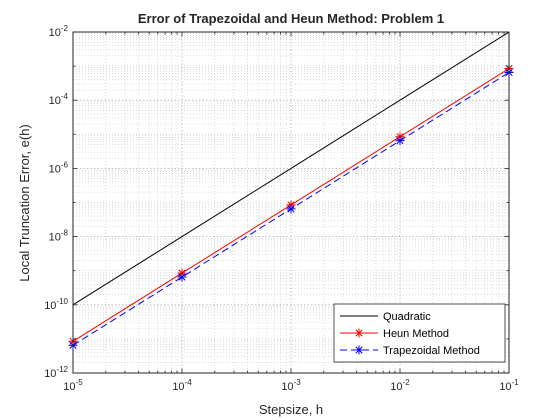  I want to click on x-axis-label: Stepsize, h, so click(291, 409).